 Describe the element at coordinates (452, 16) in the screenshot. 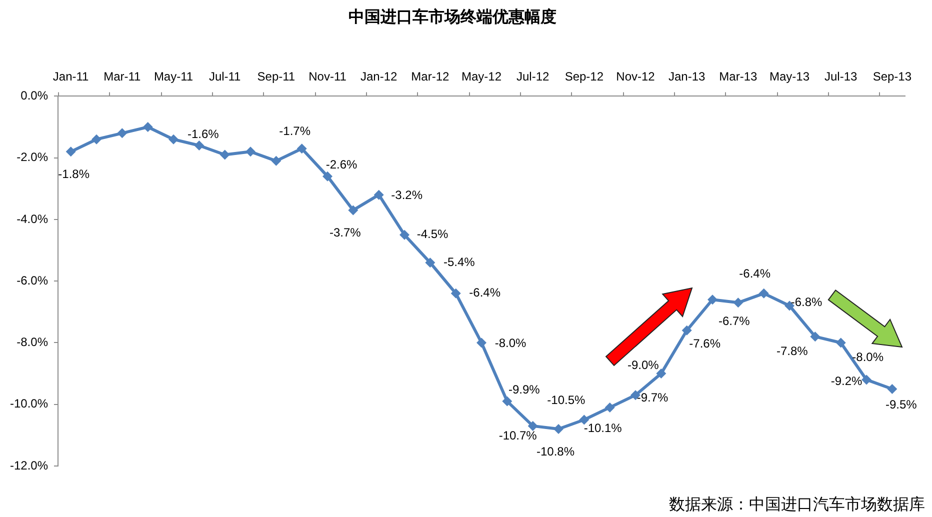

I see `chart-title: 中国进口车市场终端优惠幅度` at that location.